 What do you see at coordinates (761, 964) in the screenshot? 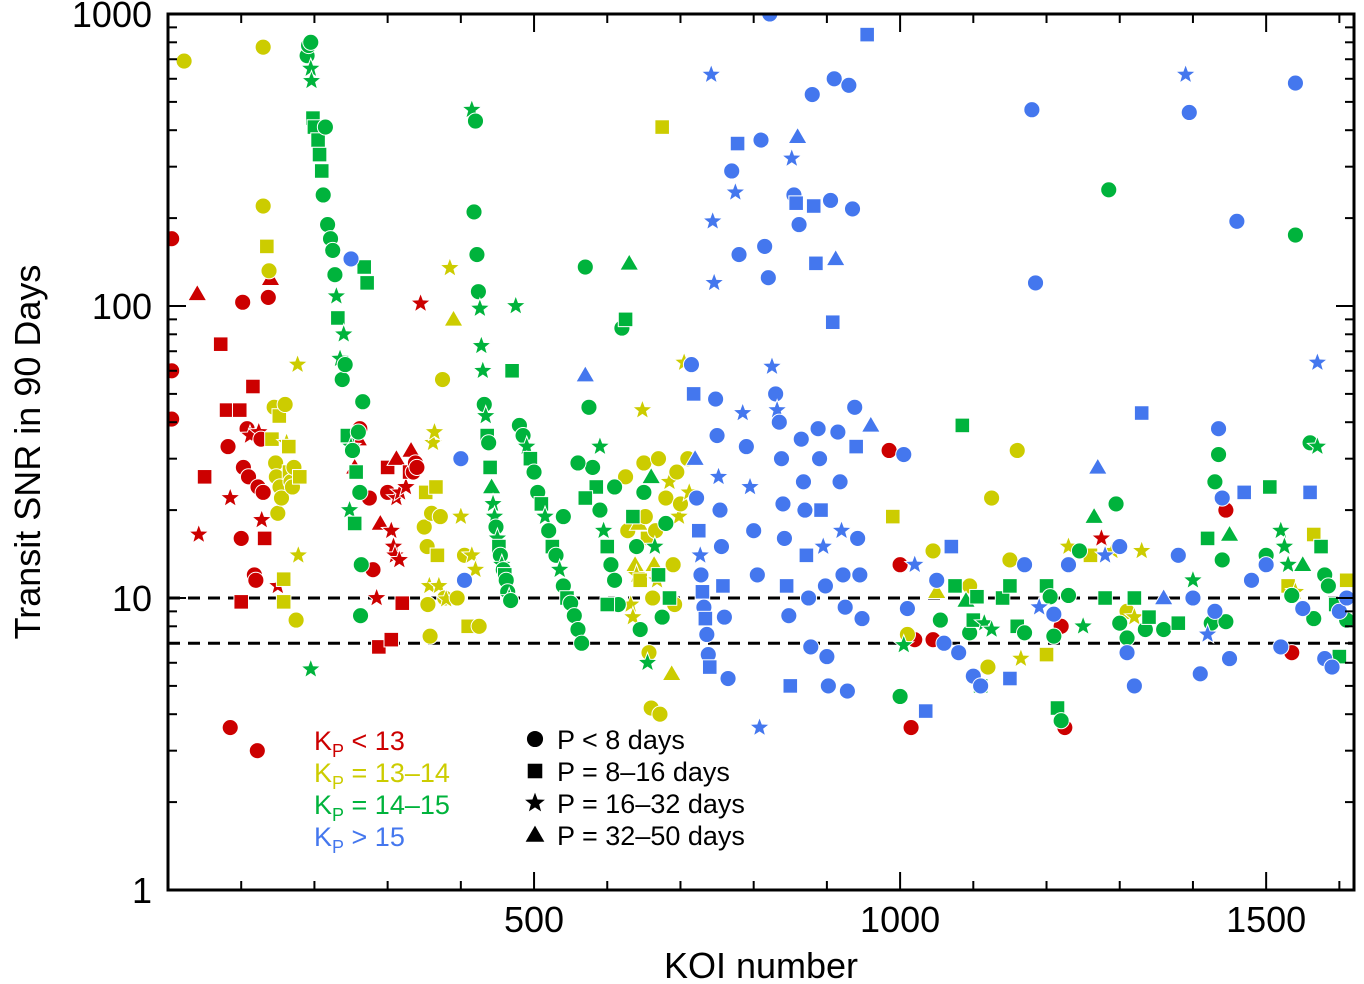
I see `x-axis-title: KOI number` at bounding box center [761, 964].